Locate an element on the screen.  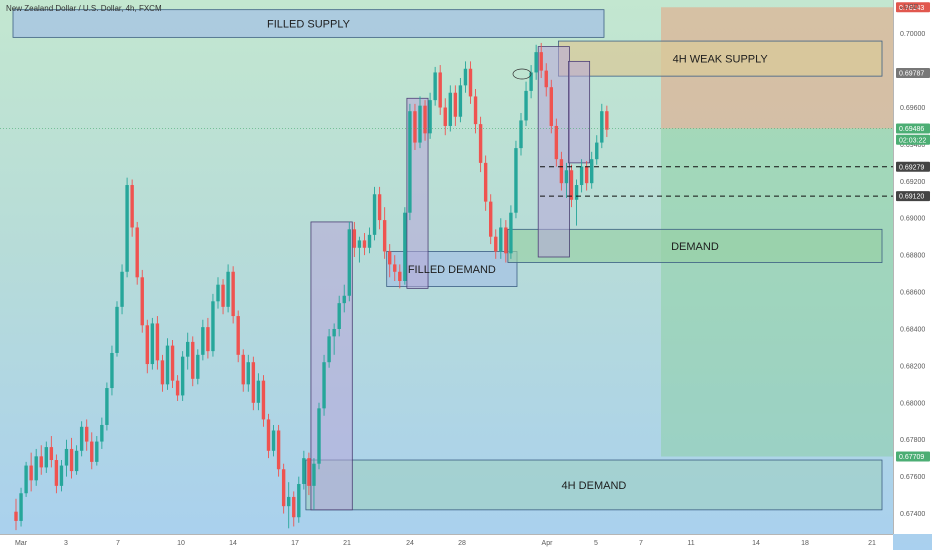
drawing-circle is located at coordinates (522, 74).